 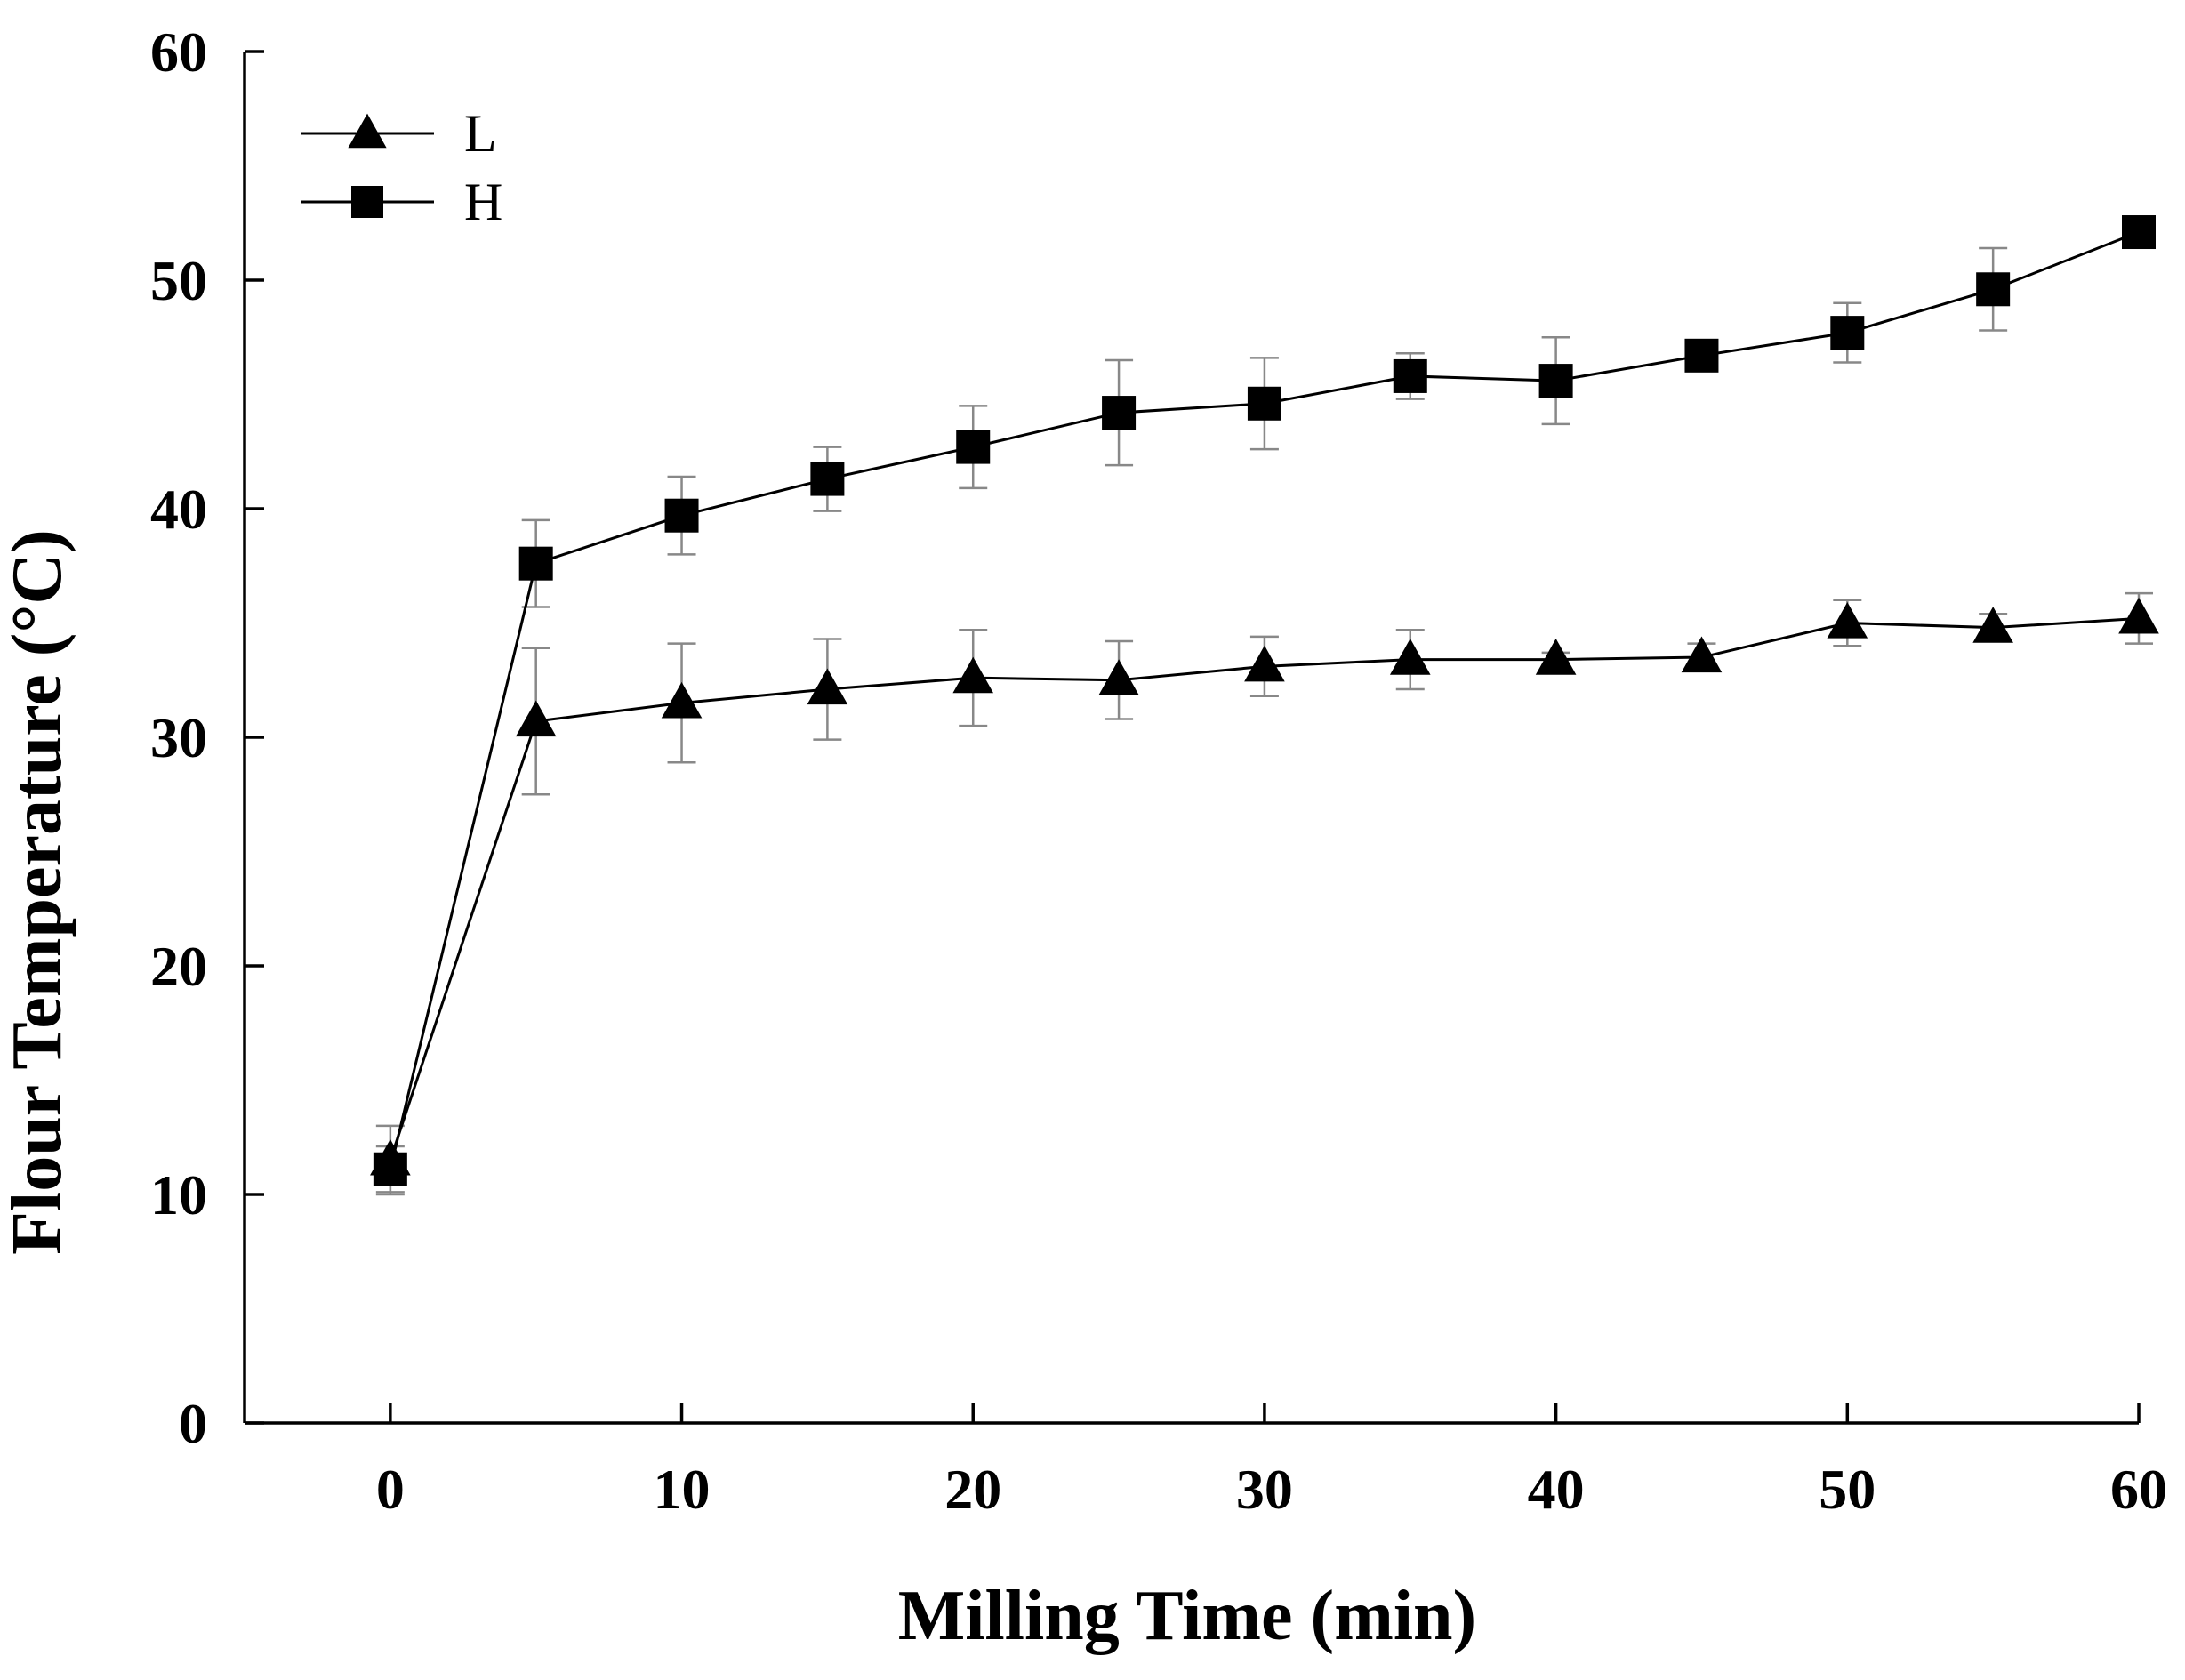 What do you see at coordinates (683, 1489) in the screenshot?
I see `x-tick-label: 10` at bounding box center [683, 1489].